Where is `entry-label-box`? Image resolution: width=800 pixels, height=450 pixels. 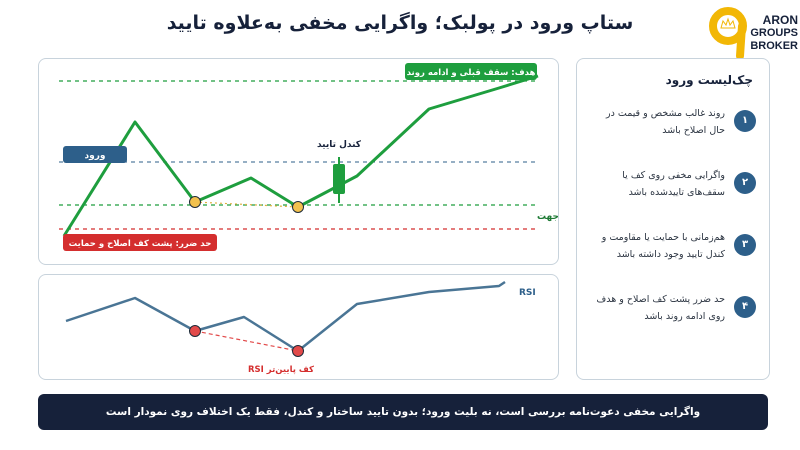 entry-label-box is located at coordinates (95, 154).